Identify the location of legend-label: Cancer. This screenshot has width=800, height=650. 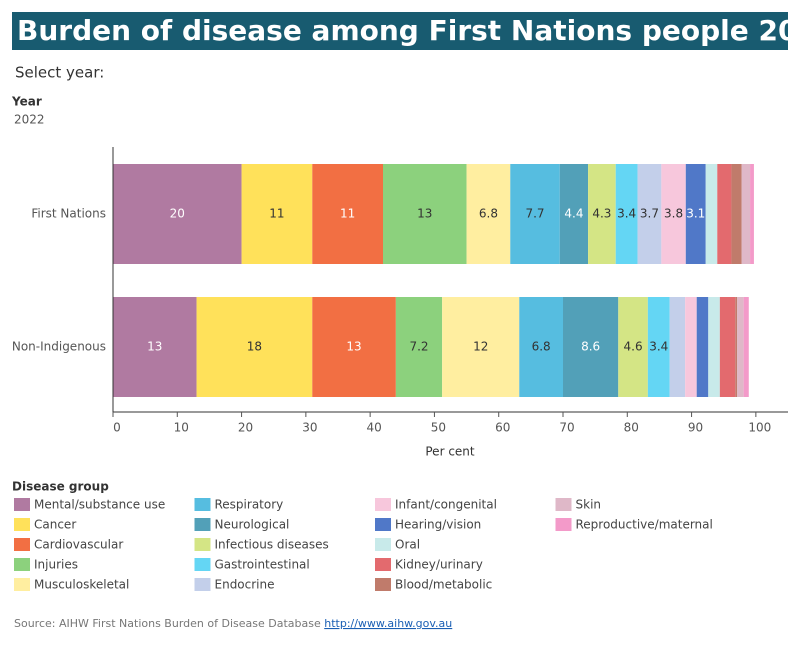
(55, 525).